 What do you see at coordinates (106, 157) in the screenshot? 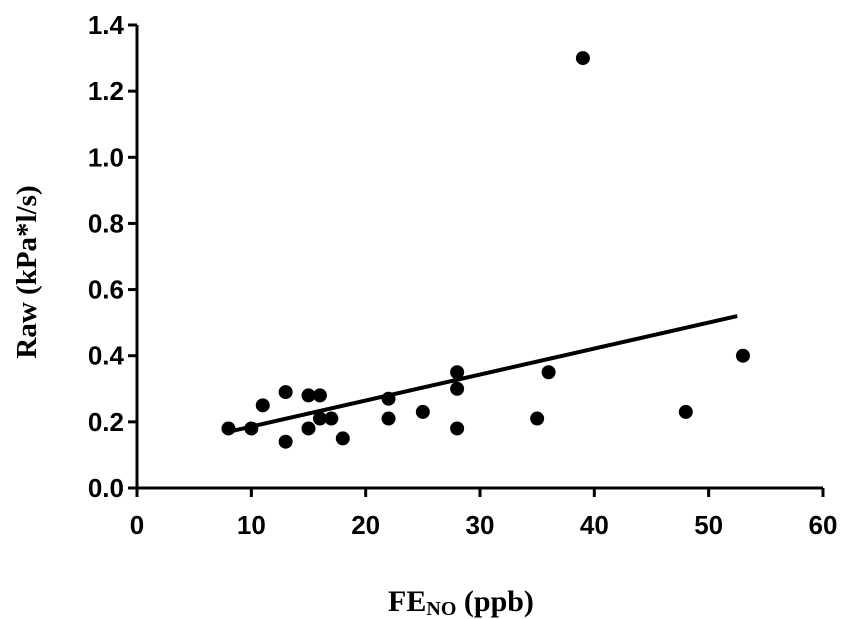
I see `y-tick-label: 1.0` at bounding box center [106, 157].